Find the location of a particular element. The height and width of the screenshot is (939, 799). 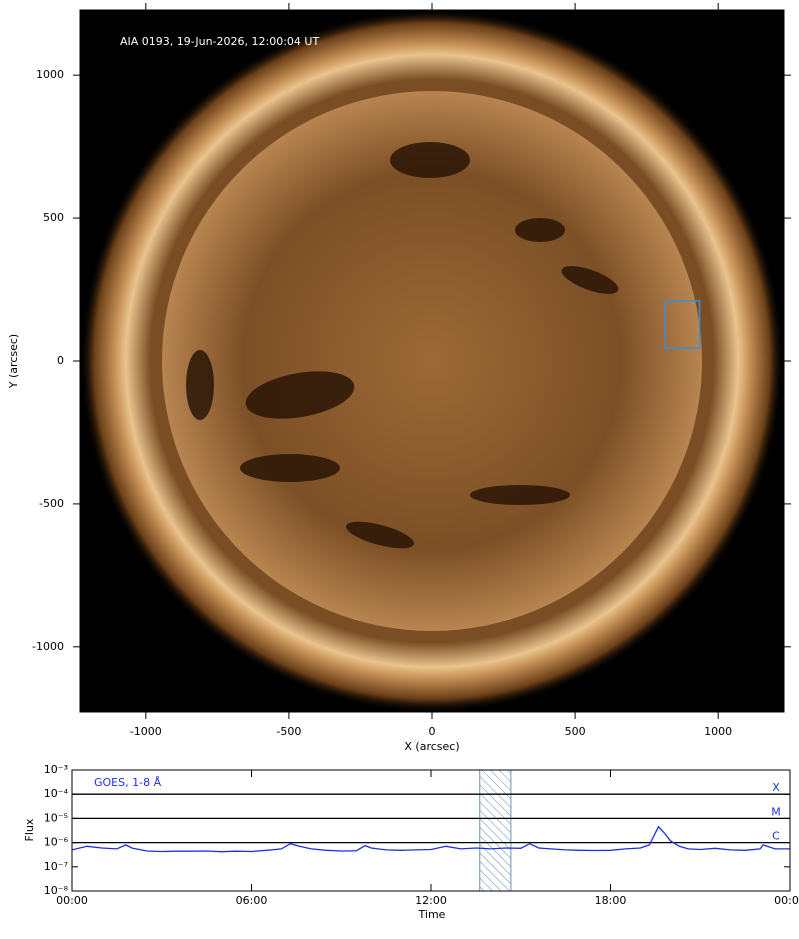

annotation: AIA 0193, 19-Jun-2026, 12:00:04 UT is located at coordinates (219, 41).